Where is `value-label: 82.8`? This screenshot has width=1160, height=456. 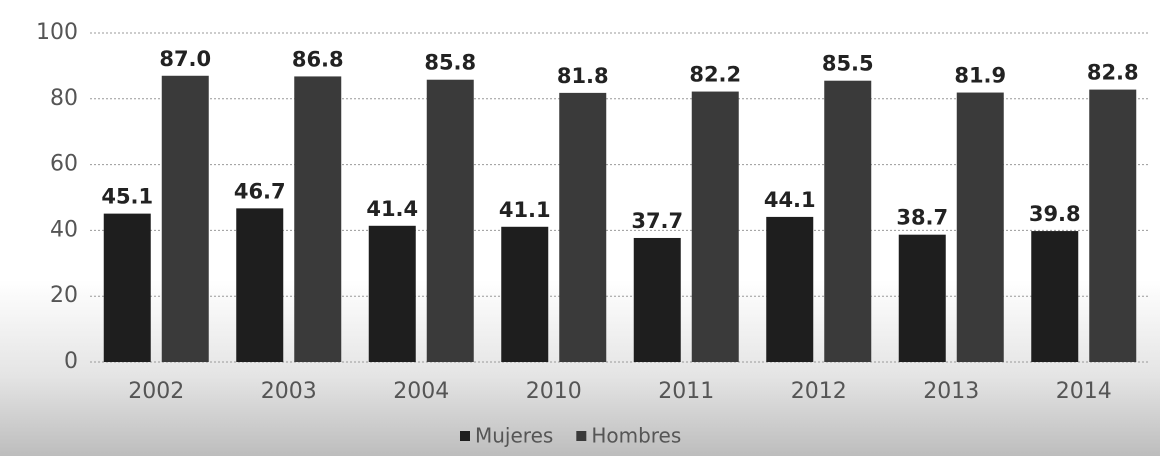
value-label: 82.8 is located at coordinates (1113, 73).